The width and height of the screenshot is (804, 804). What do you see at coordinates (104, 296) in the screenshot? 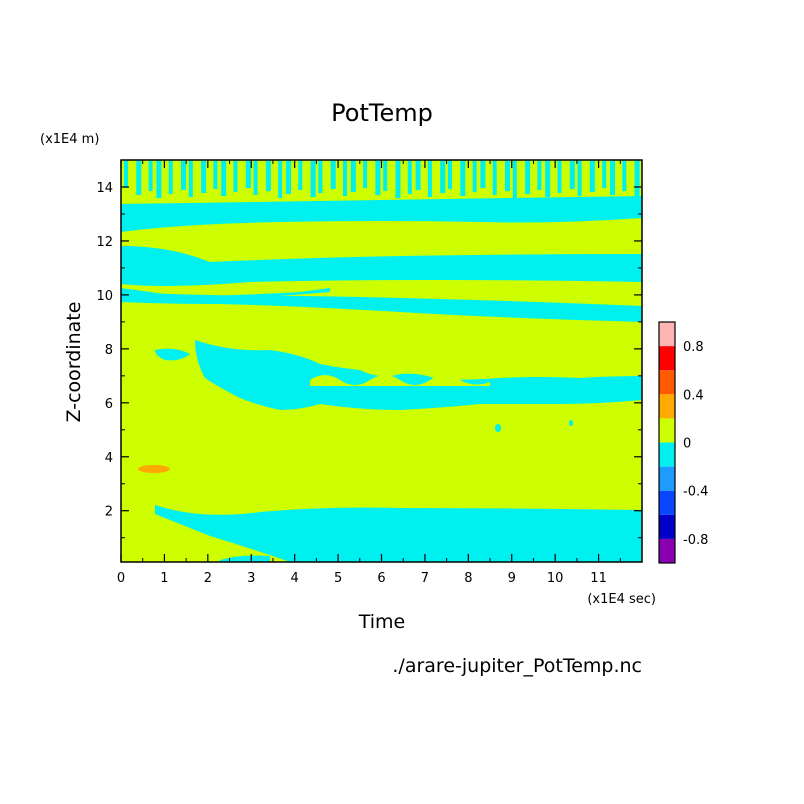
I see `y-tick-label: 10` at bounding box center [104, 296].